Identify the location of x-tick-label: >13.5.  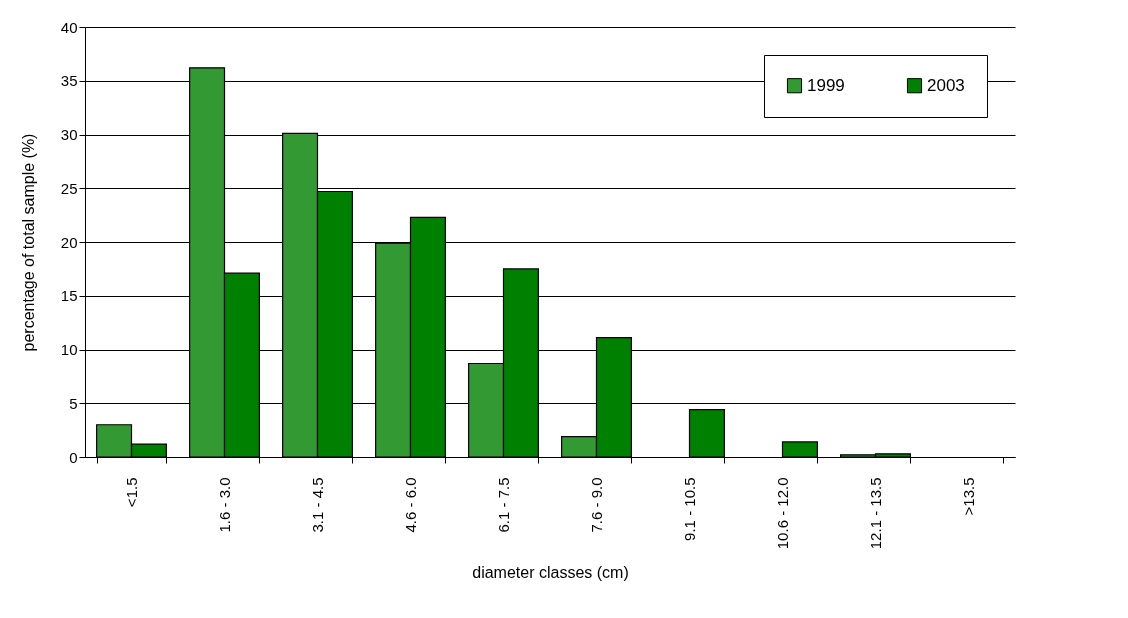
(968, 496).